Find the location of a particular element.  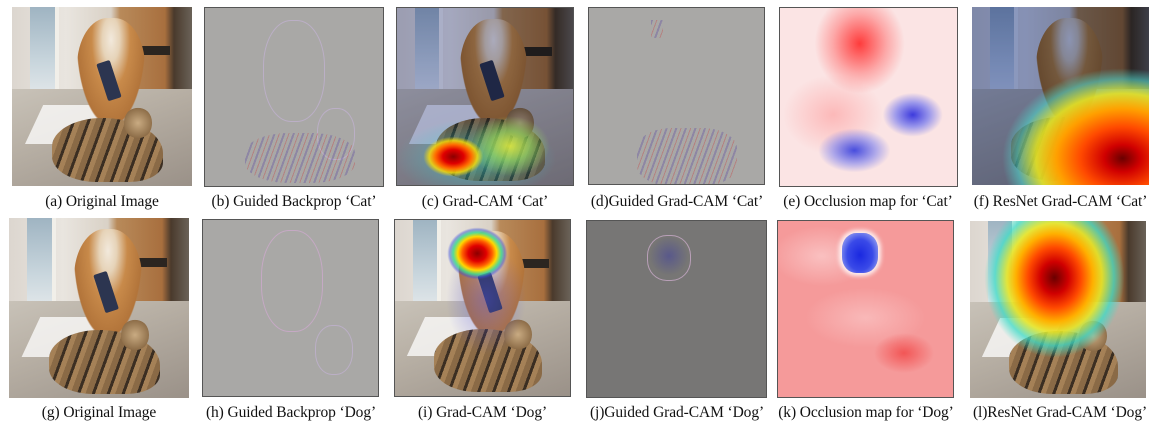

caption-e: (e) Occlusion map for ‘Cat’ is located at coordinates (868, 201).